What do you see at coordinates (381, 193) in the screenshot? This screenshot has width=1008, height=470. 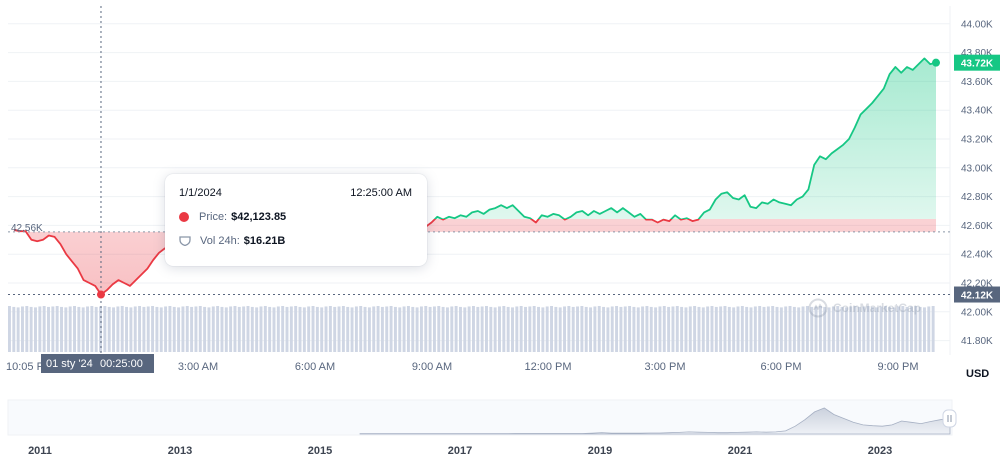 I see `tooltip-time: 12:25:00 AM` at bounding box center [381, 193].